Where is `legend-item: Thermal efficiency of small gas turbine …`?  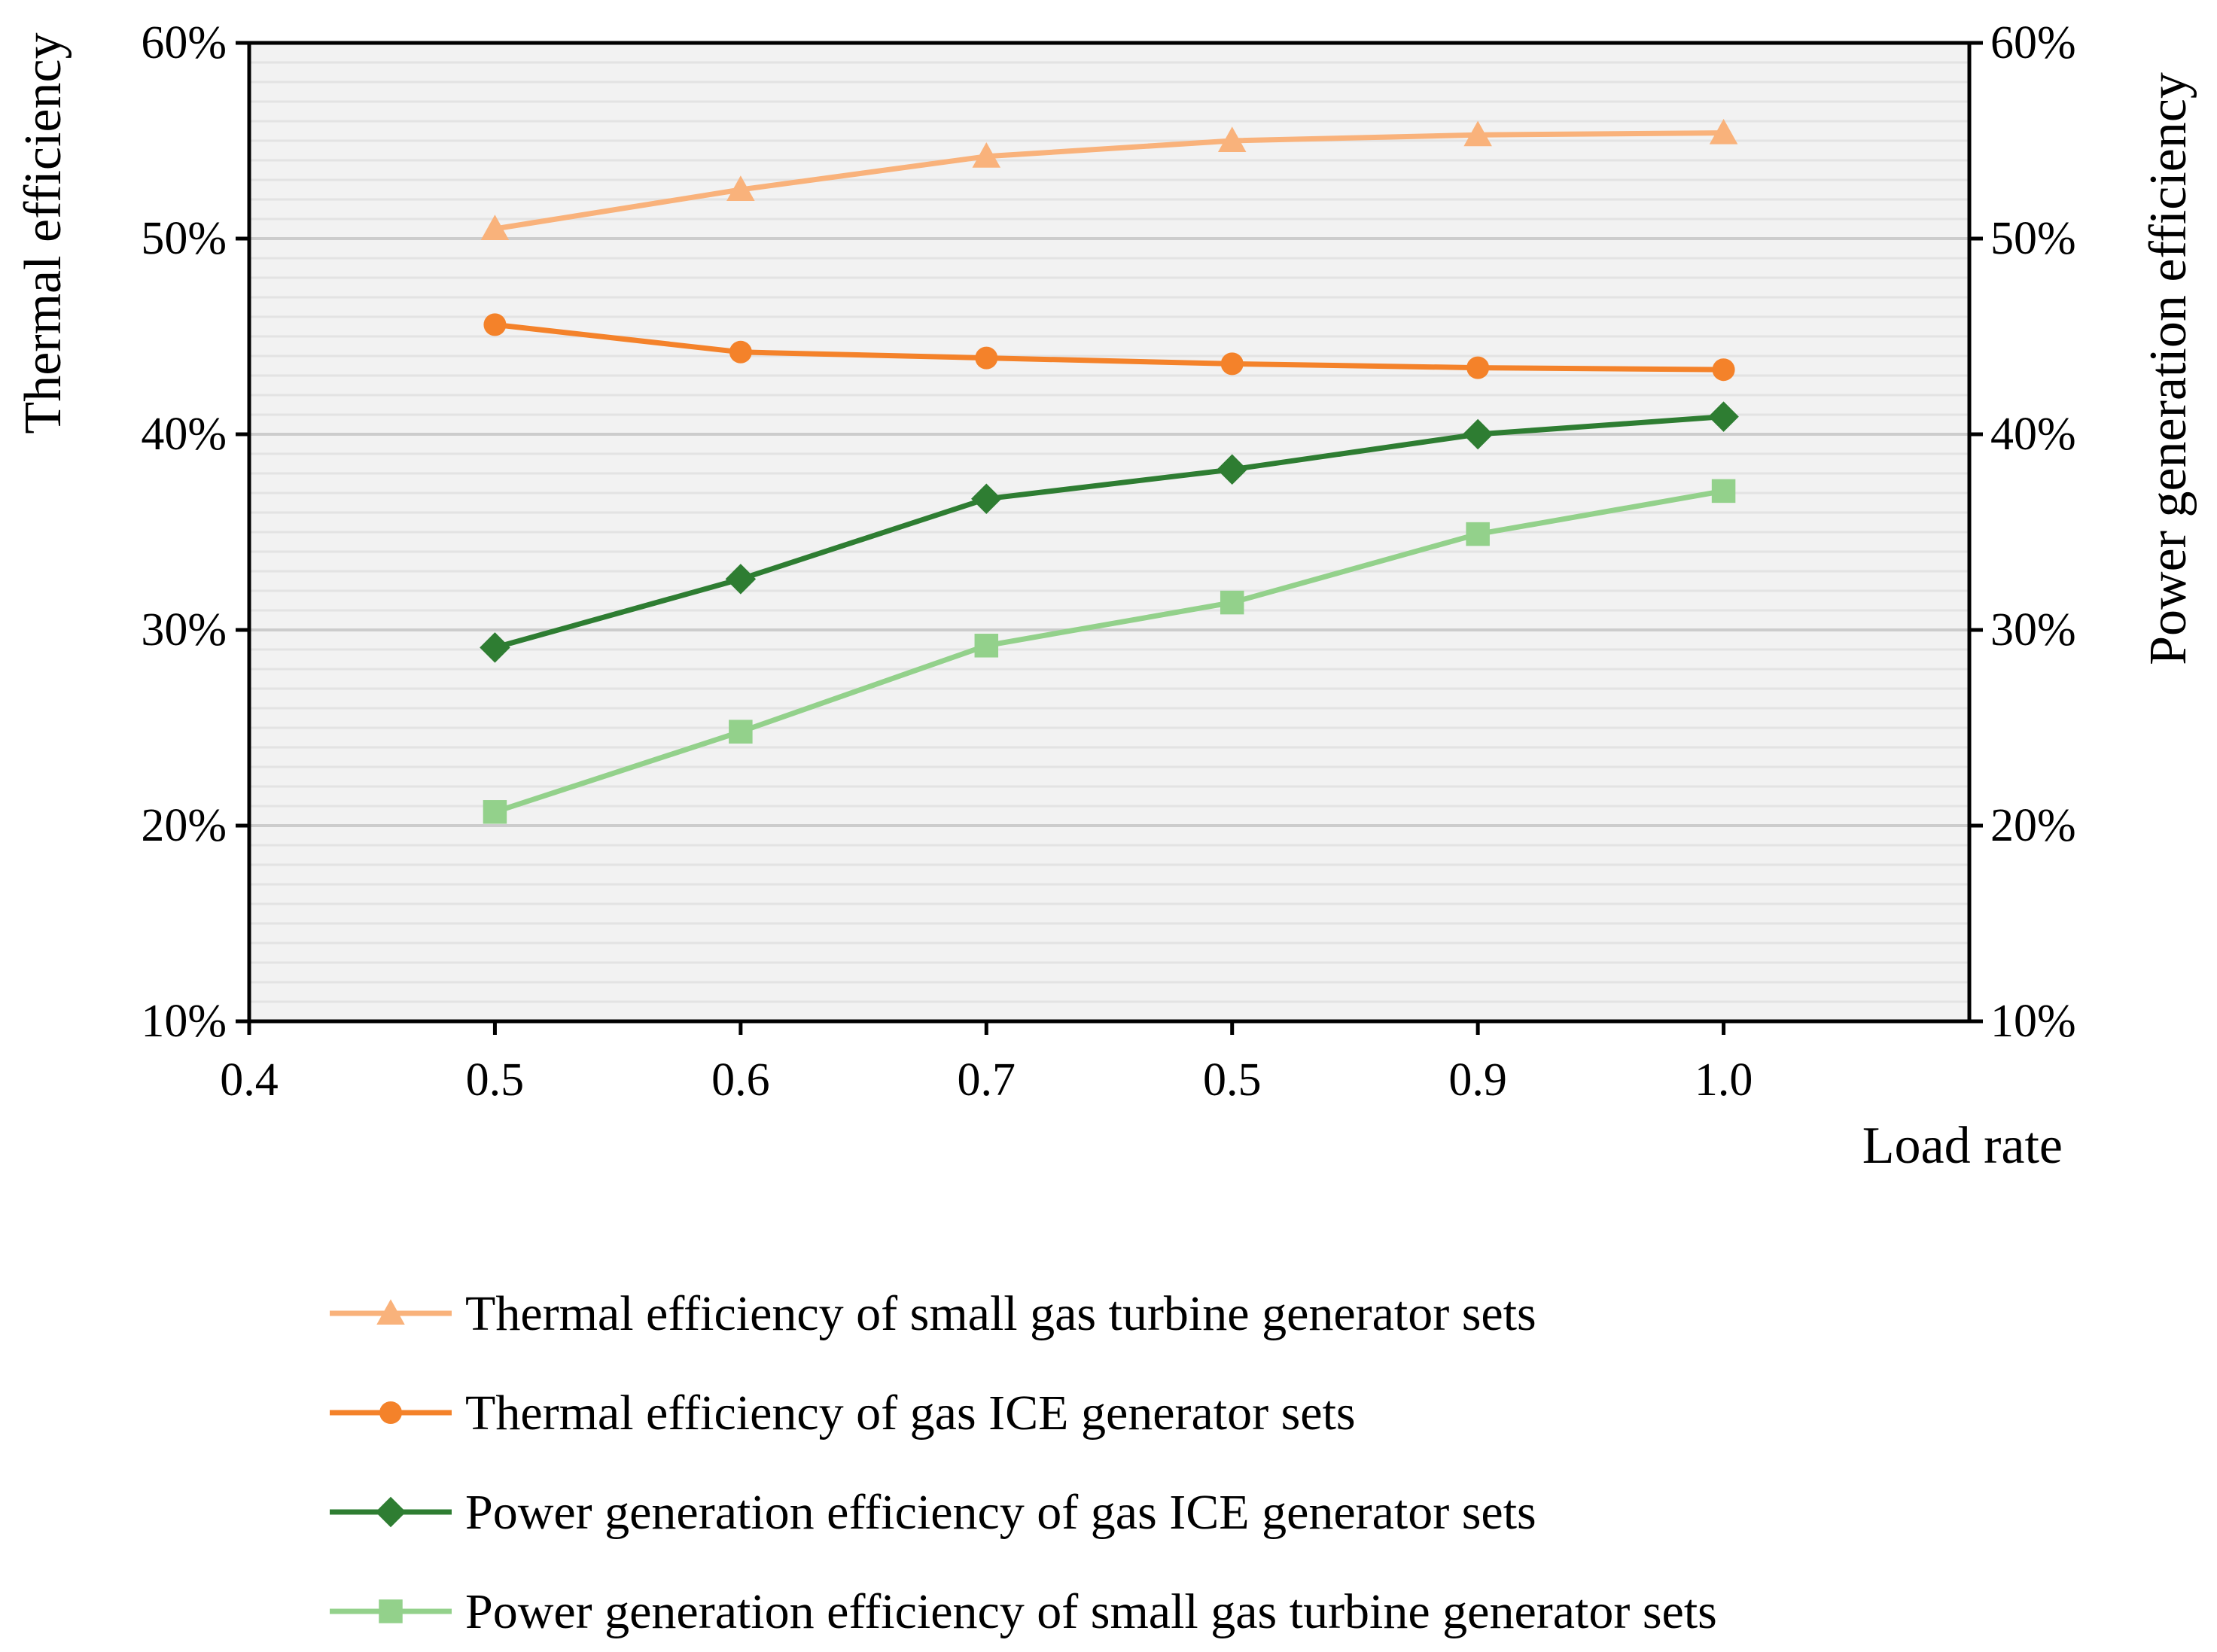 legend-item: Thermal efficiency of small gas turbine … is located at coordinates (933, 1314).